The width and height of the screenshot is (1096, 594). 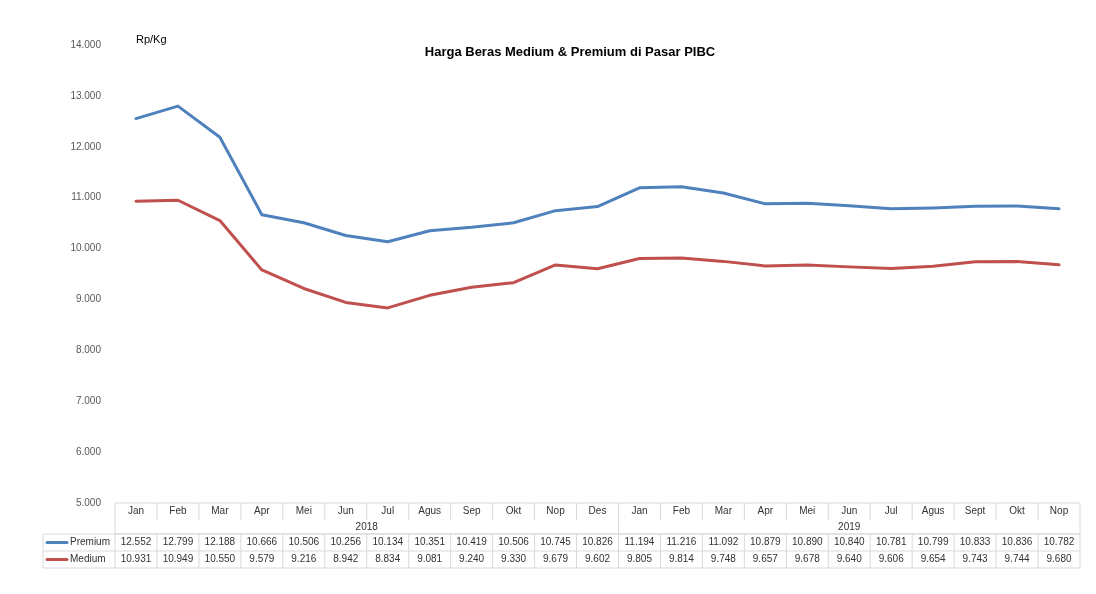 I want to click on legend-label: Premium, so click(x=90, y=542).